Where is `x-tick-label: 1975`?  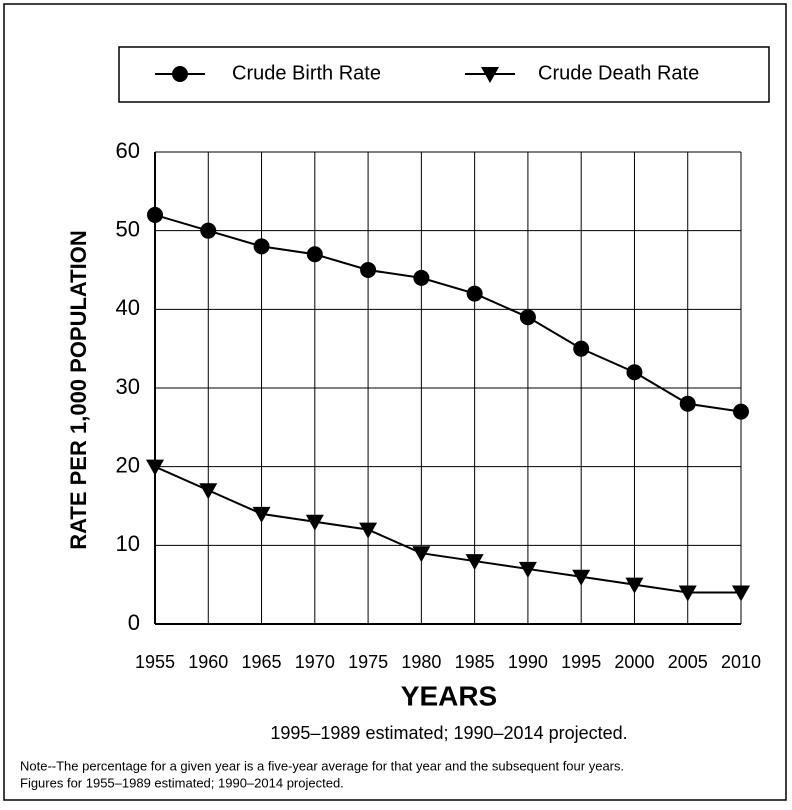
x-tick-label: 1975 is located at coordinates (368, 662).